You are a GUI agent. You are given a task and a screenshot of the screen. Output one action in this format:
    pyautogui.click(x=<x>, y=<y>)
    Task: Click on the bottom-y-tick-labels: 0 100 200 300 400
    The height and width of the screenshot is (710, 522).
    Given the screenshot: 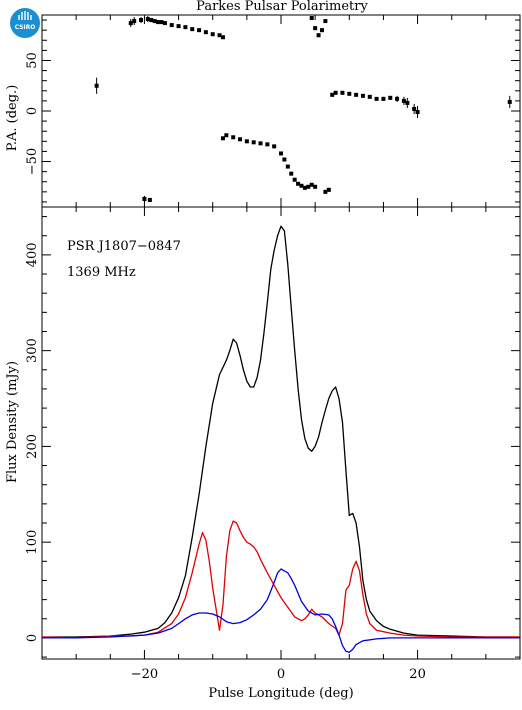 What is the action you would take?
    pyautogui.click(x=32, y=442)
    